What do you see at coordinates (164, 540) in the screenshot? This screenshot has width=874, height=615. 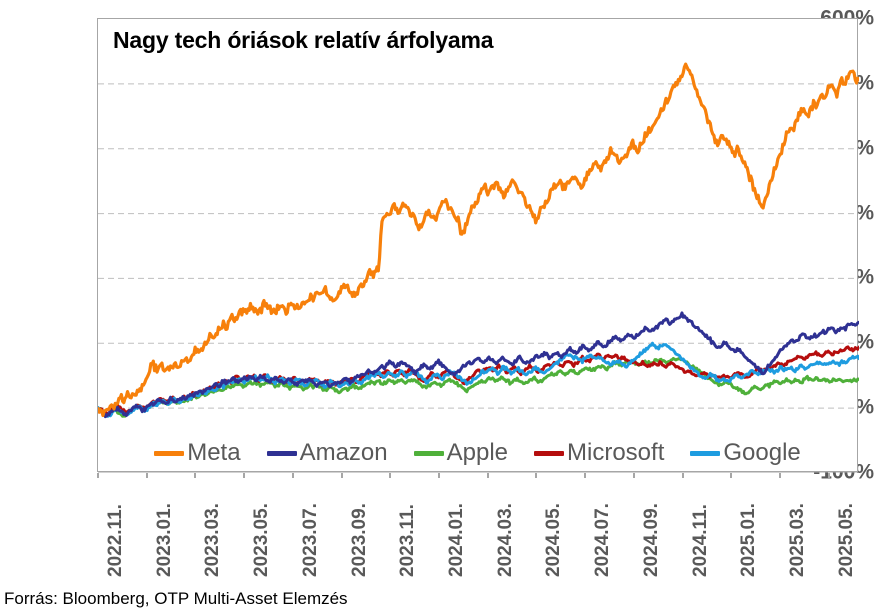 I see `x-axis-tick-label: 2023.01.` at bounding box center [164, 540].